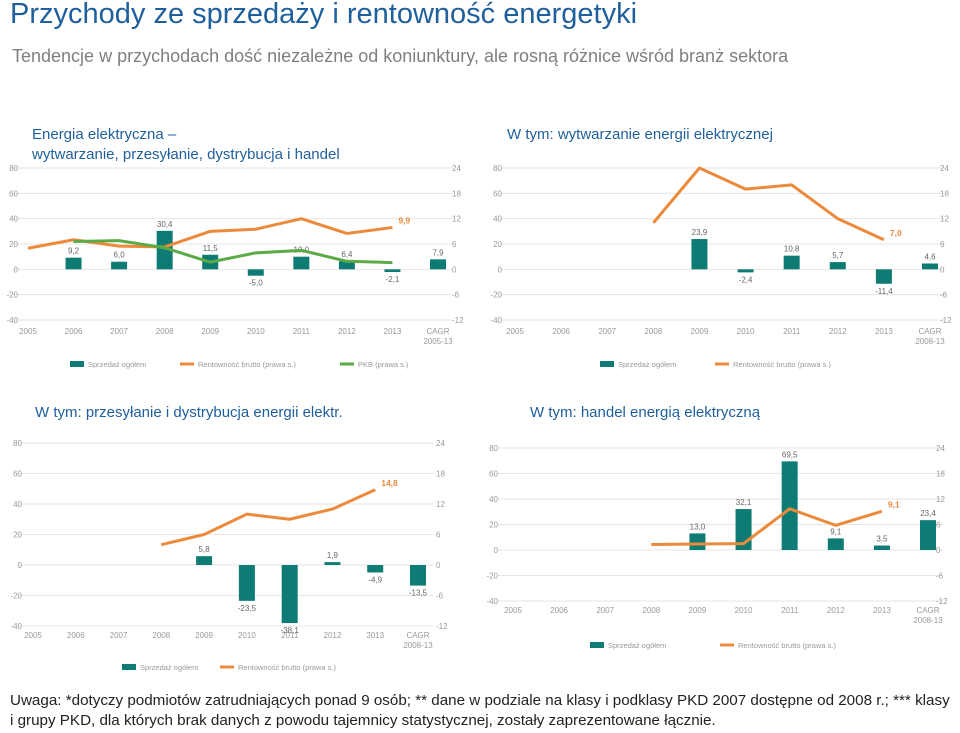  What do you see at coordinates (884, 291) in the screenshot?
I see `data-label: -11,4` at bounding box center [884, 291].